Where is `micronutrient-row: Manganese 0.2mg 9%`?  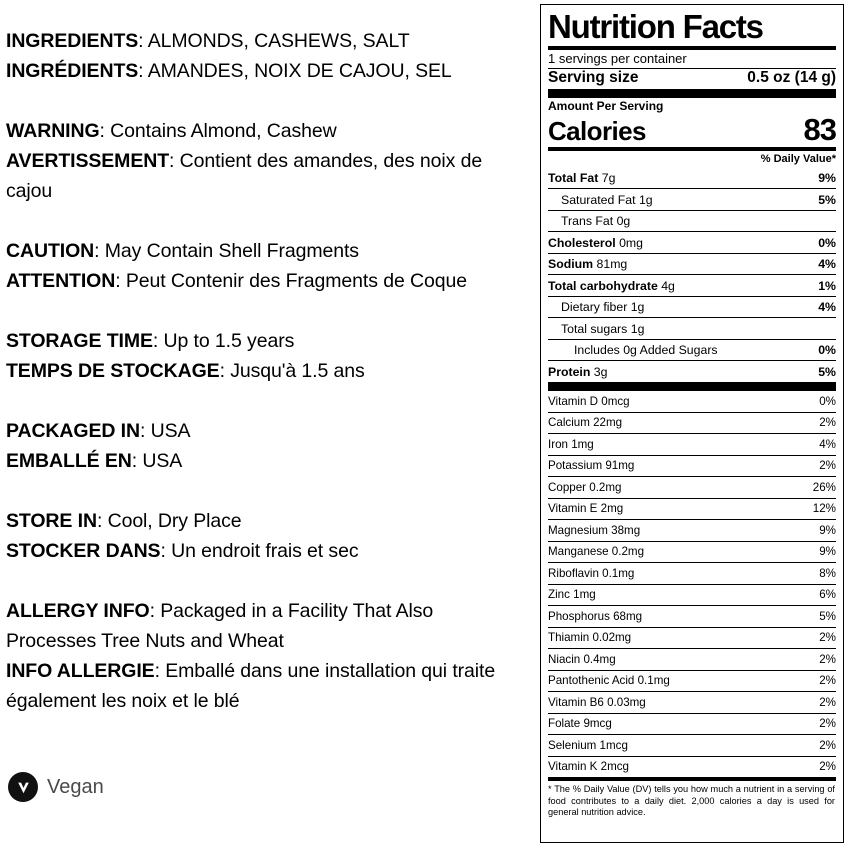
micronutrient-row: Manganese 0.2mg 9% is located at coordinates (692, 551).